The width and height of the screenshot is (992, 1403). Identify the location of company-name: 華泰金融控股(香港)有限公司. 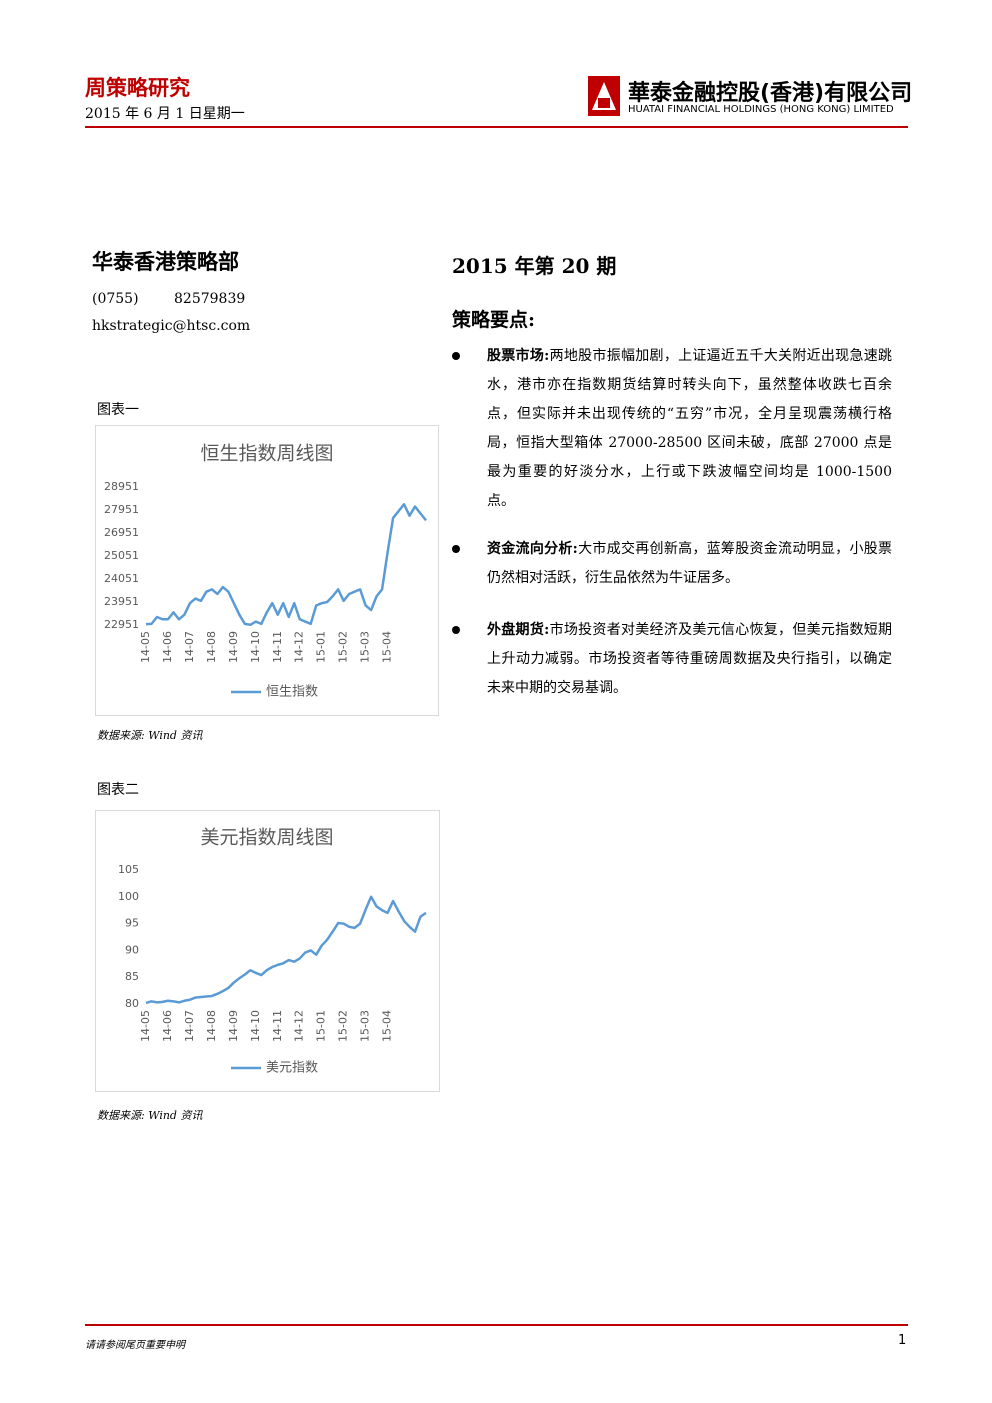
(770, 93).